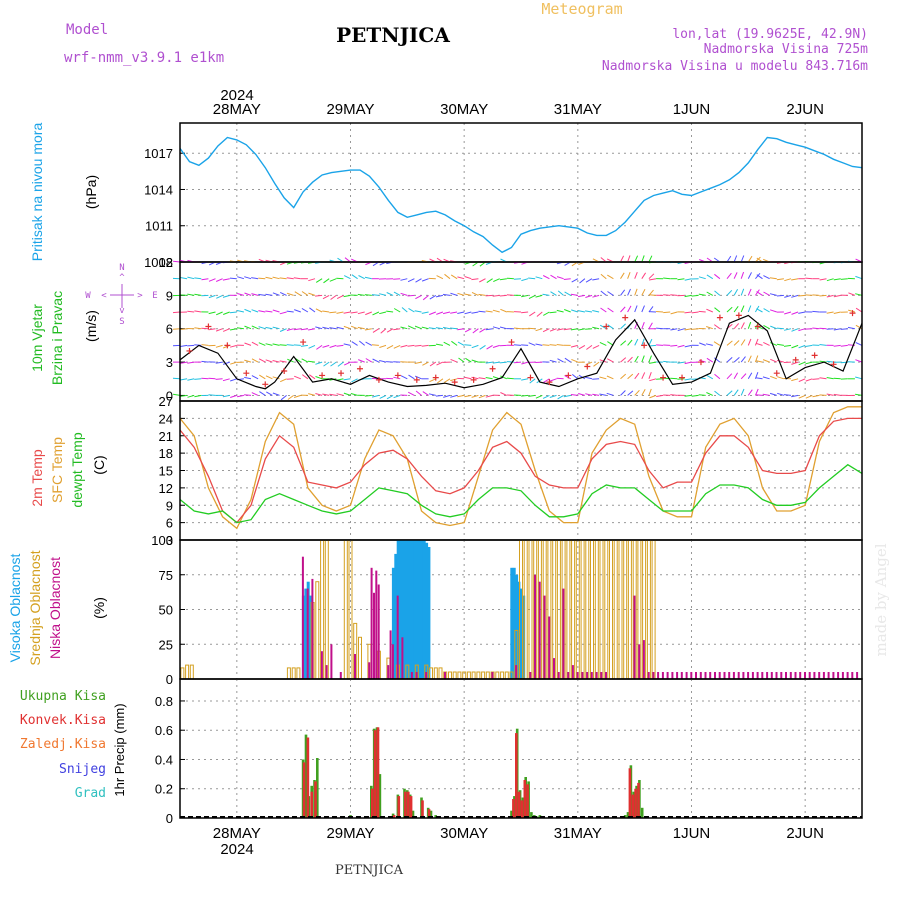 This screenshot has height=900, width=900. I want to click on cloud-ytick-label: 50, so click(166, 610).